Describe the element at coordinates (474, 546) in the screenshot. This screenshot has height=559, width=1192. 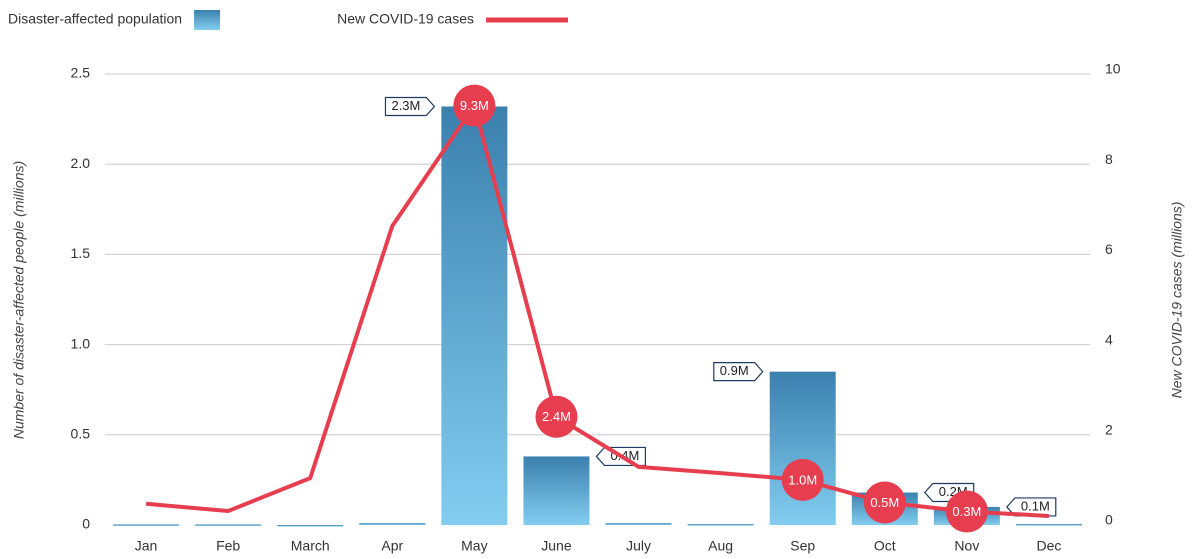
I see `x-tick-label: May` at that location.